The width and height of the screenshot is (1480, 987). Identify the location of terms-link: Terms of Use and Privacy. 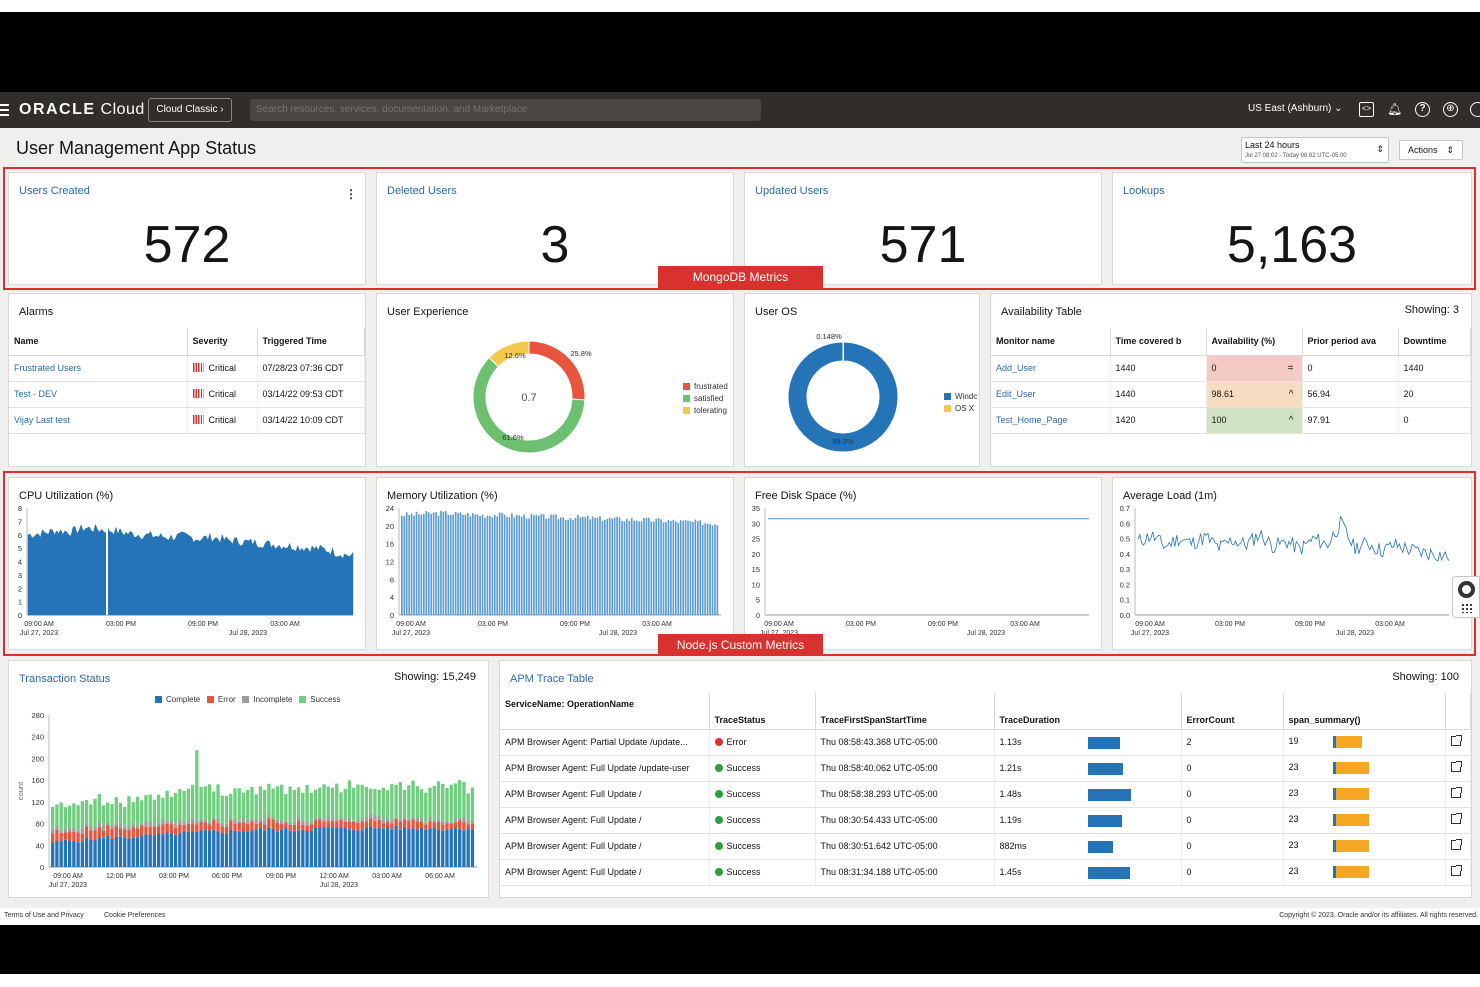
(44, 915).